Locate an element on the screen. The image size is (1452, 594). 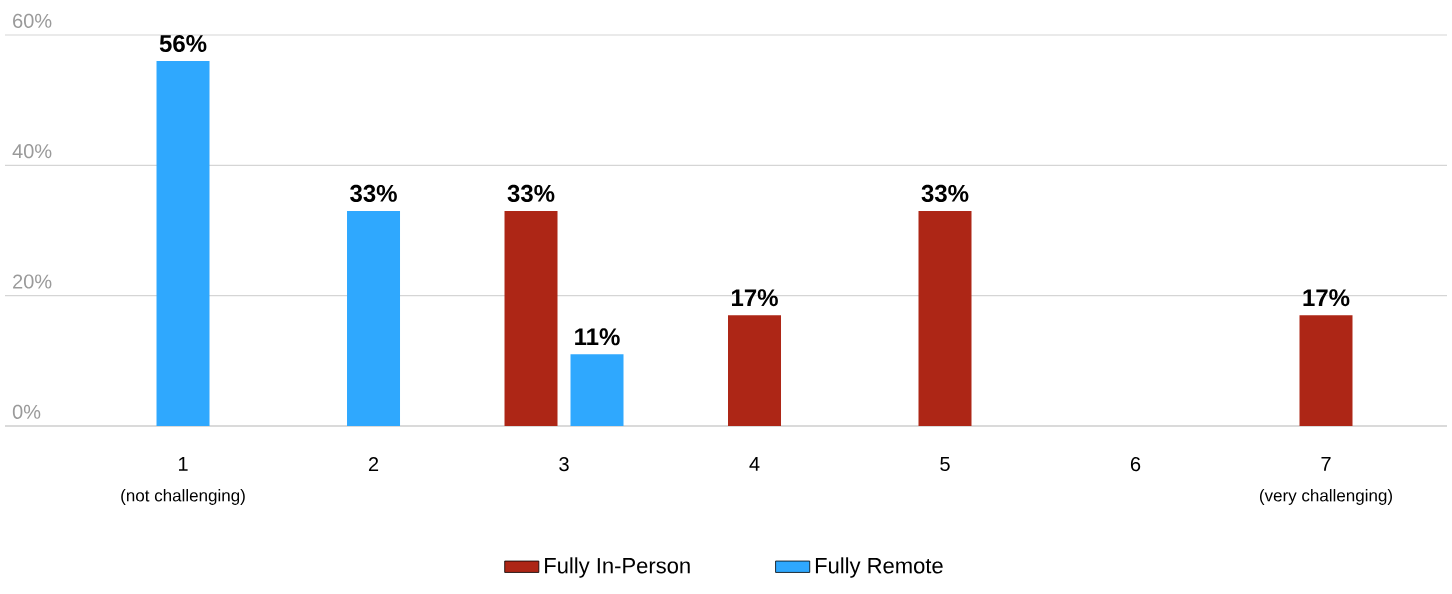
y-tick-label: 0% is located at coordinates (26, 411).